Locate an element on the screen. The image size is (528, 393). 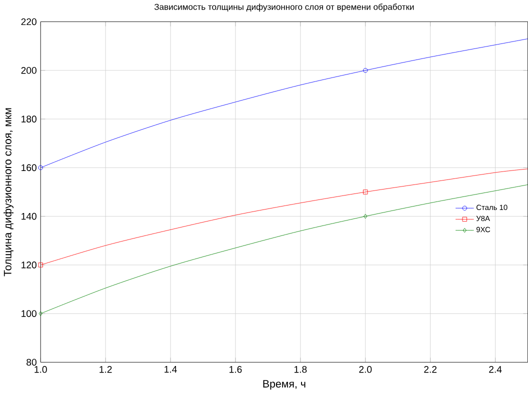
y-tick-label: 140 is located at coordinates (29, 216).